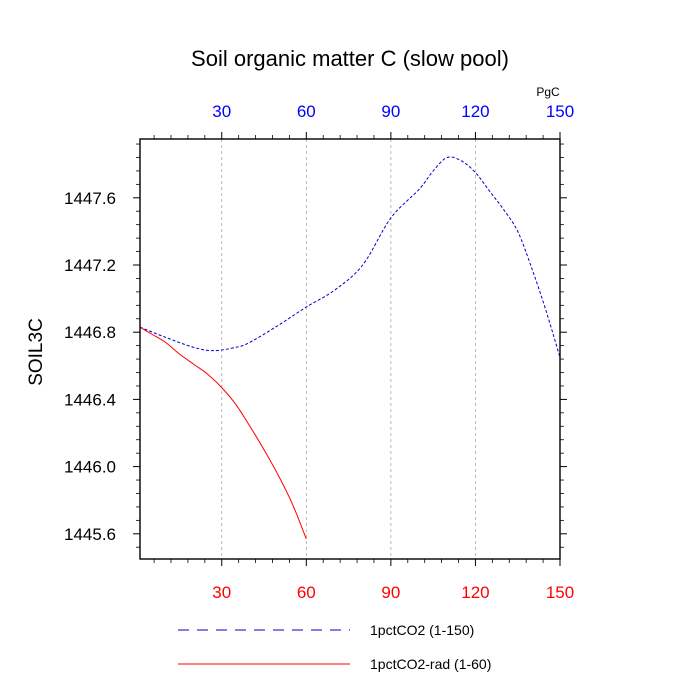  I want to click on legend-label-2: 1pctCO2-rad (1-60), so click(430, 664).